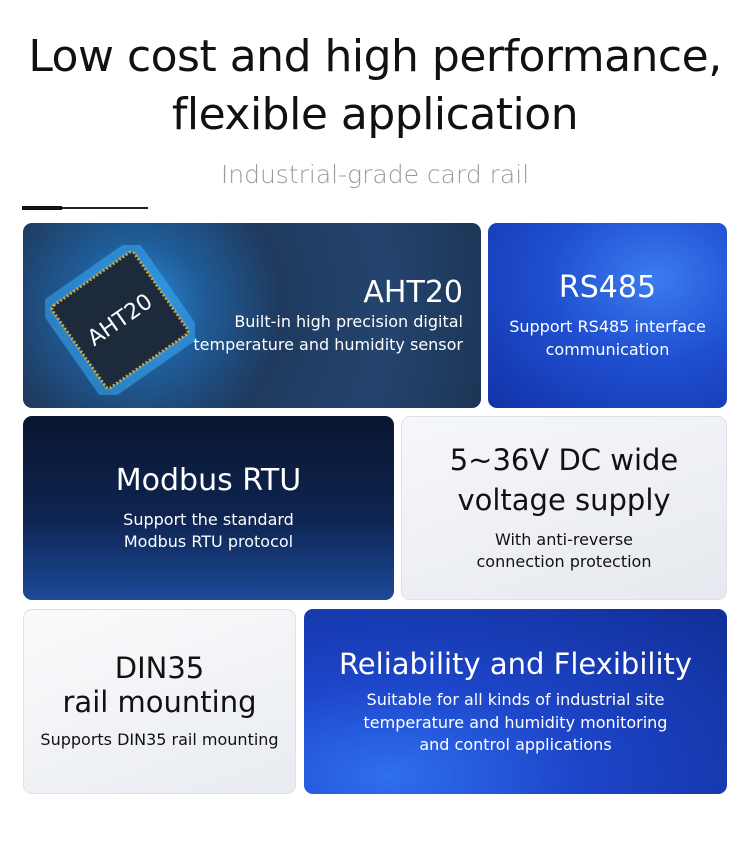 The image size is (750, 843). I want to click on headline-line-1: Low cost and high performance,, so click(375, 56).